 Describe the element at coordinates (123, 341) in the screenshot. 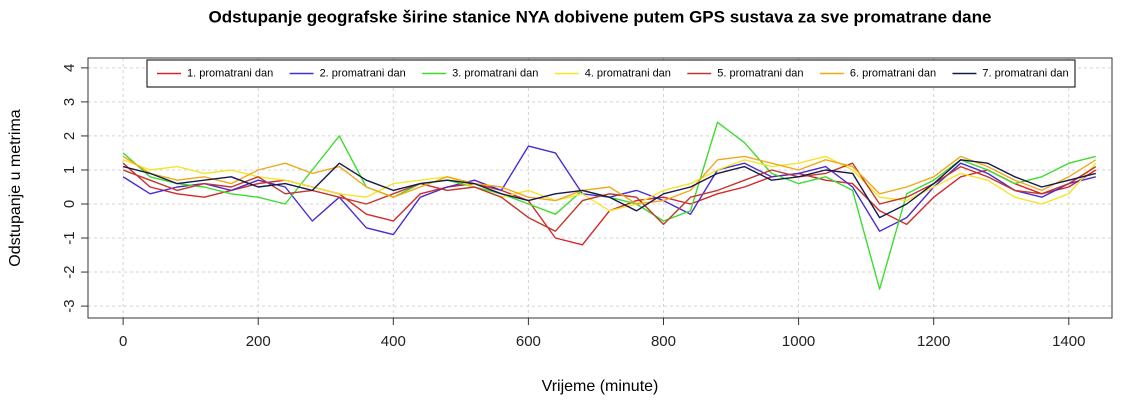

I see `x-tick-label: 0` at that location.